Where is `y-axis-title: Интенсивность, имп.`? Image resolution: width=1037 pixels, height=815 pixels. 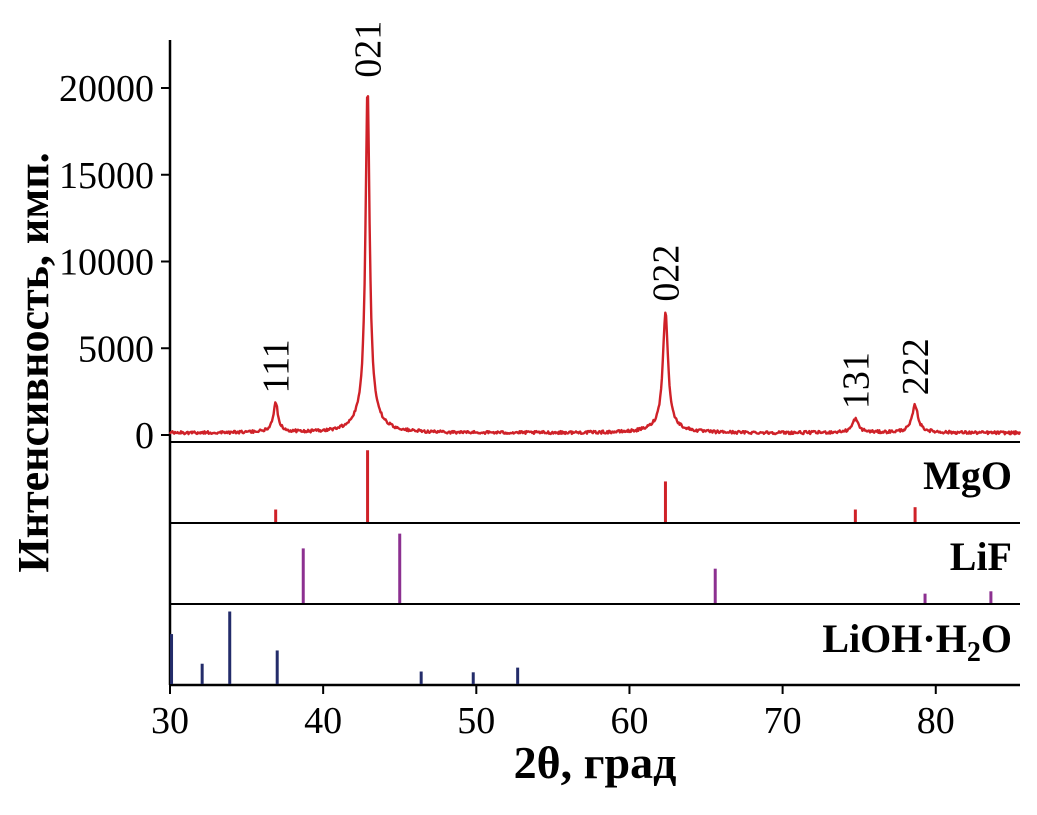 y-axis-title: Интенсивность, имп. is located at coordinates (33, 362).